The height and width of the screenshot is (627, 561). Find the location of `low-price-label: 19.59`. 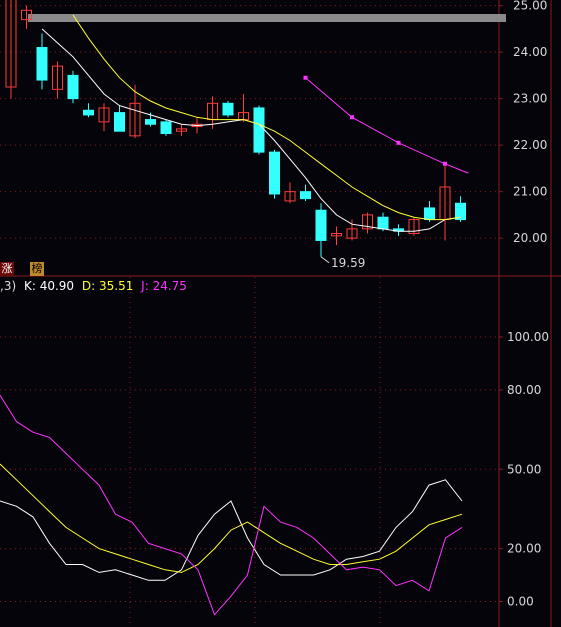

low-price-label: 19.59 is located at coordinates (348, 263).